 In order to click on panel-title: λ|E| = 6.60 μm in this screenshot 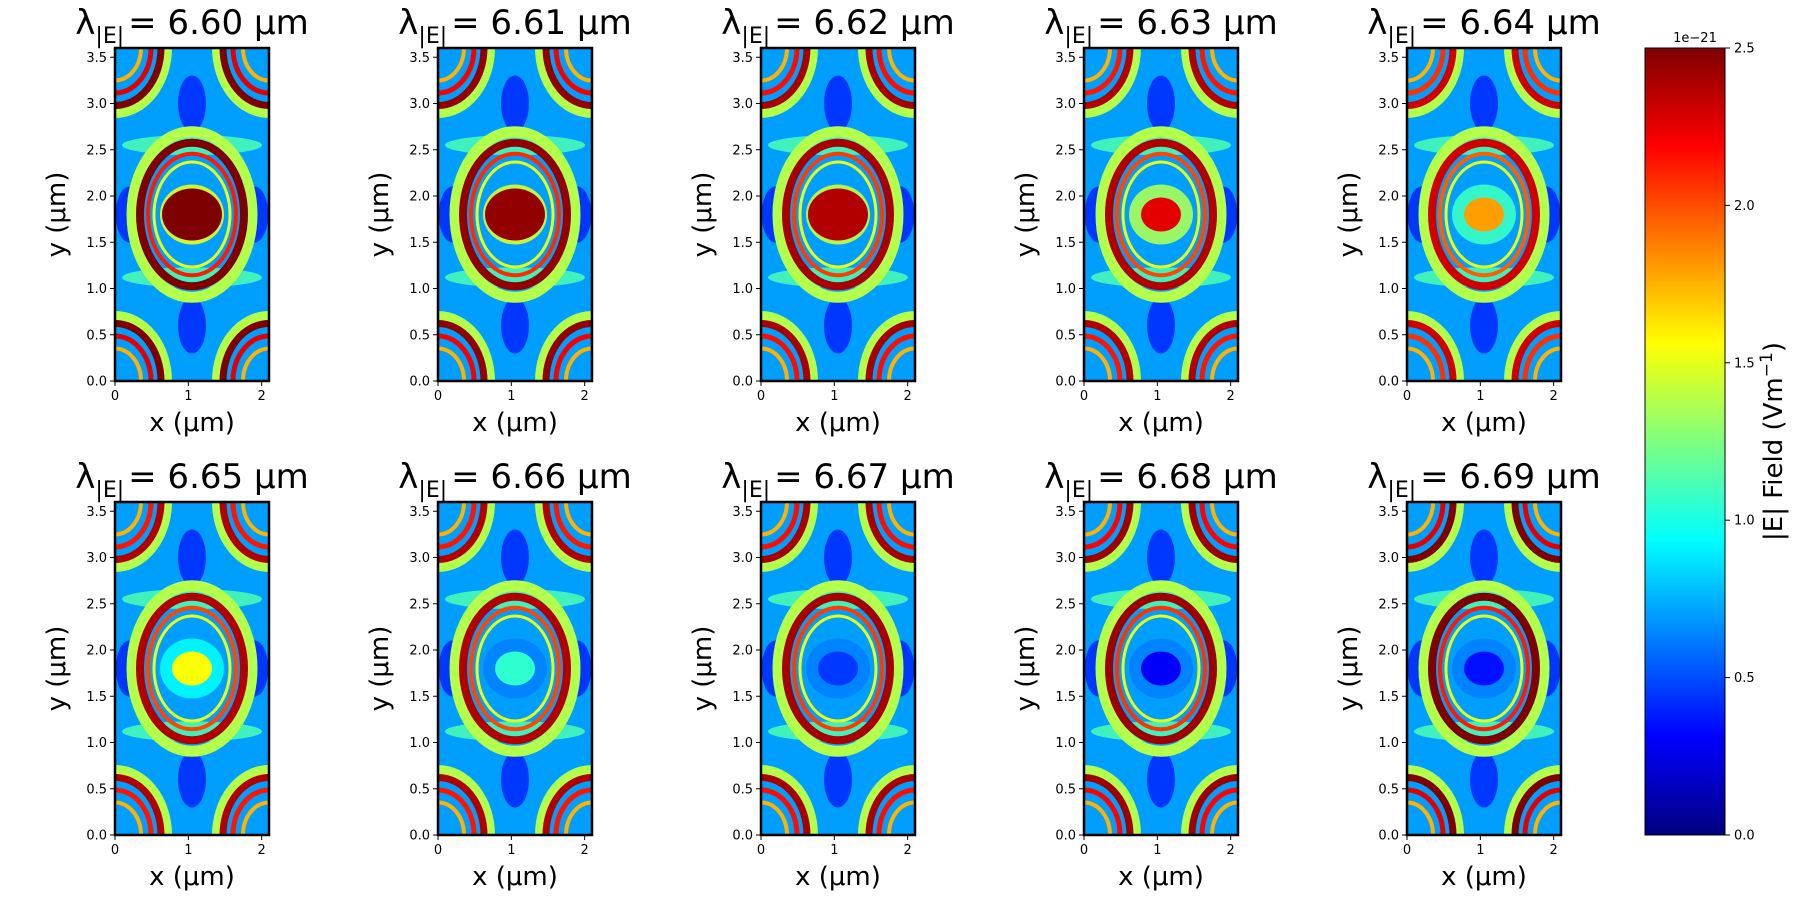, I will do `click(191, 26)`.